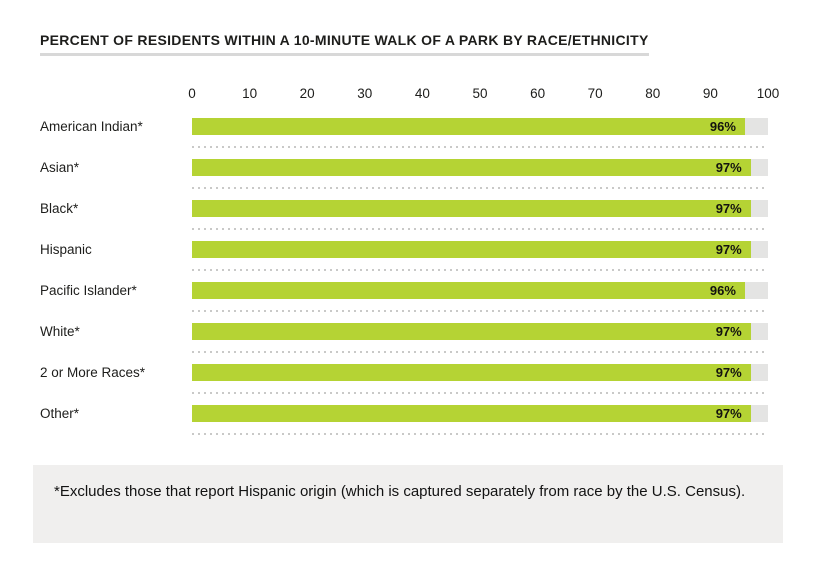 The height and width of the screenshot is (566, 826). What do you see at coordinates (653, 93) in the screenshot?
I see `x-axis-tick: 80` at bounding box center [653, 93].